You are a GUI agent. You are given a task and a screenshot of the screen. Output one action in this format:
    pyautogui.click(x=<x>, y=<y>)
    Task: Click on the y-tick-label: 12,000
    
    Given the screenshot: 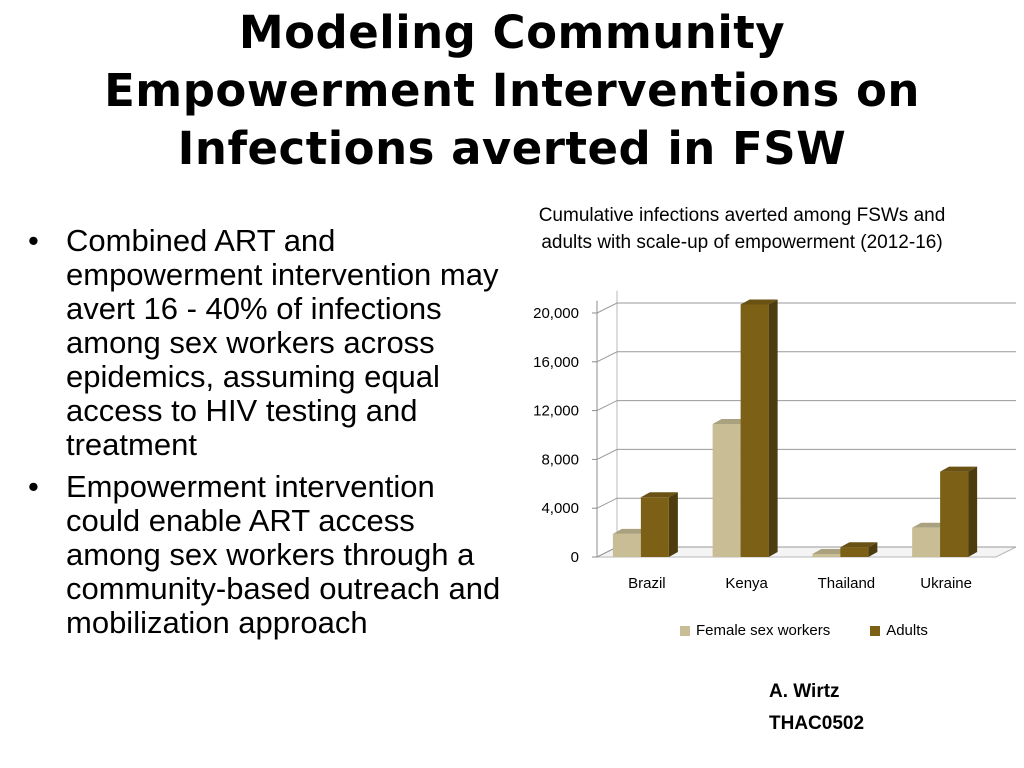 What is the action you would take?
    pyautogui.click(x=556, y=411)
    